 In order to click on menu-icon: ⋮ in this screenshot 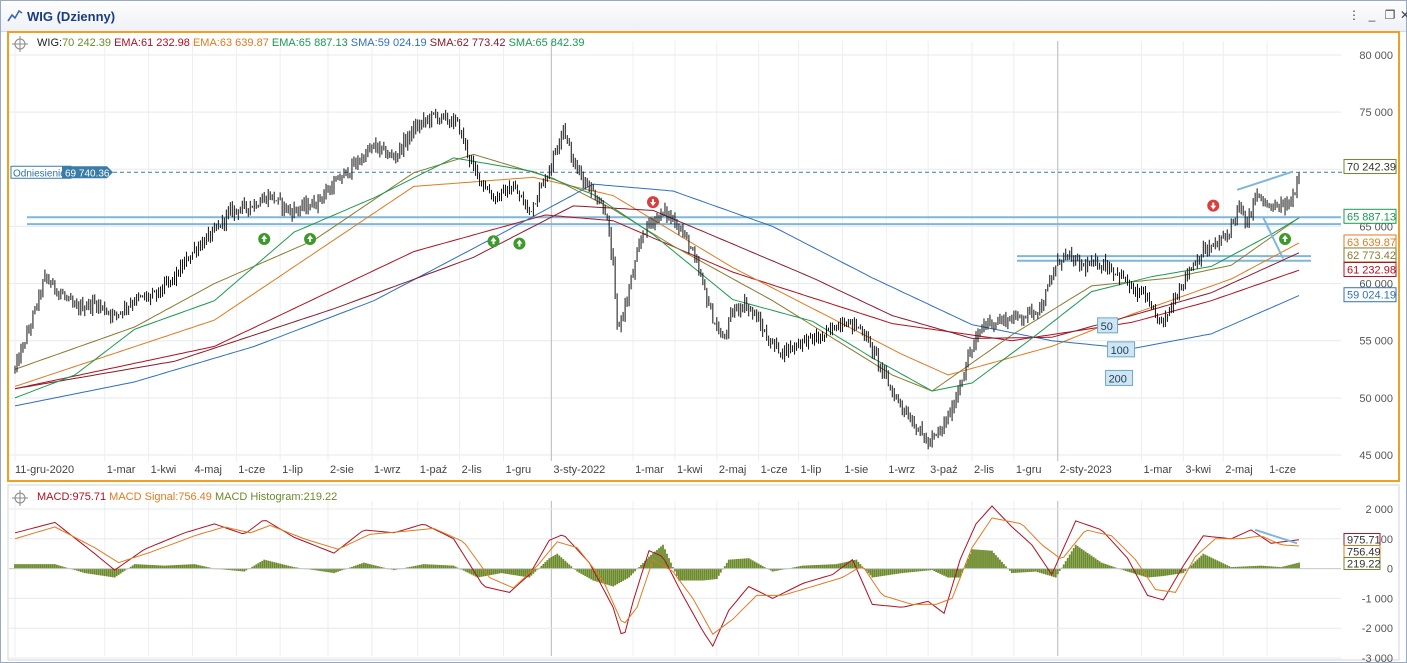, I will do `click(1354, 15)`.